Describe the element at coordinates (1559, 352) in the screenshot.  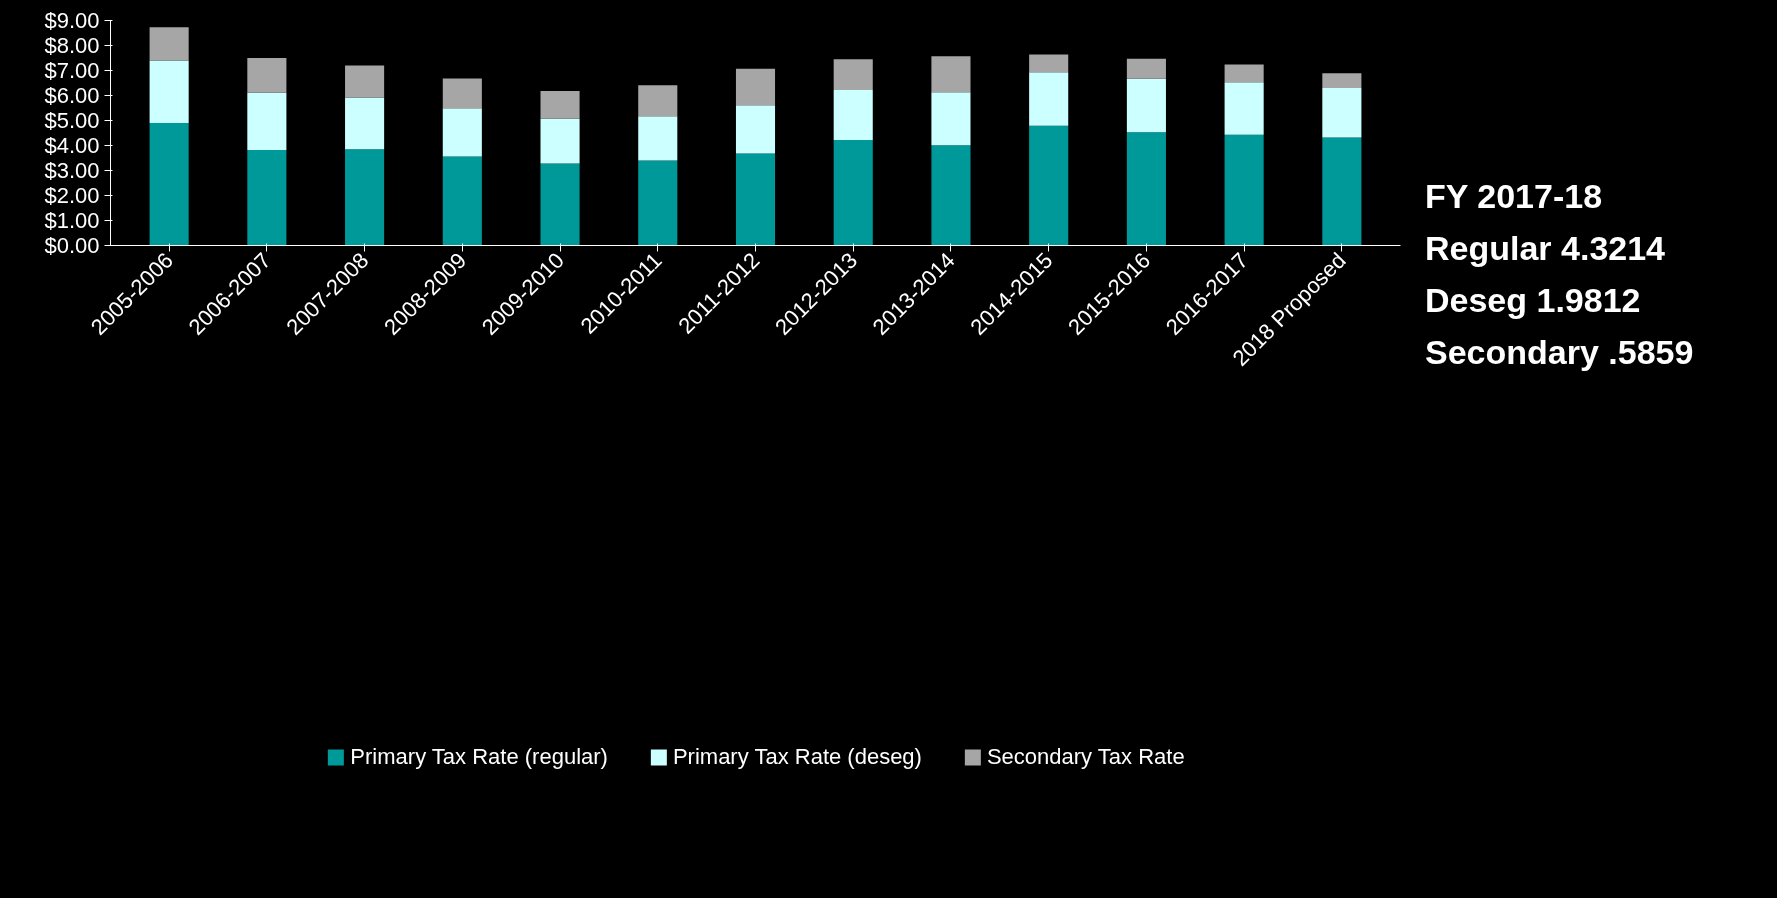
I see `text: Secondary .5859` at that location.